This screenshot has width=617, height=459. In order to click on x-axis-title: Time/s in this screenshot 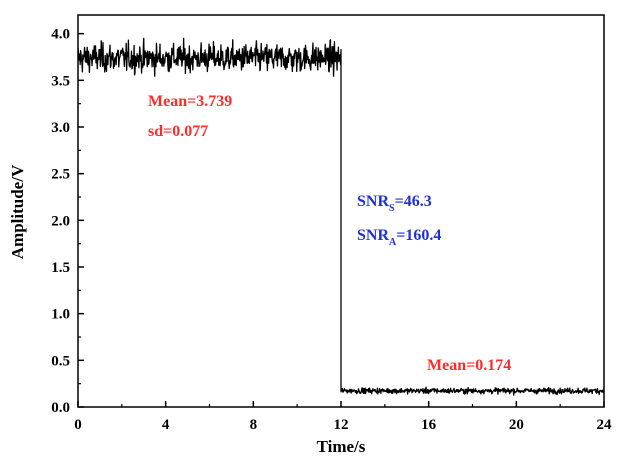, I will do `click(341, 446)`.